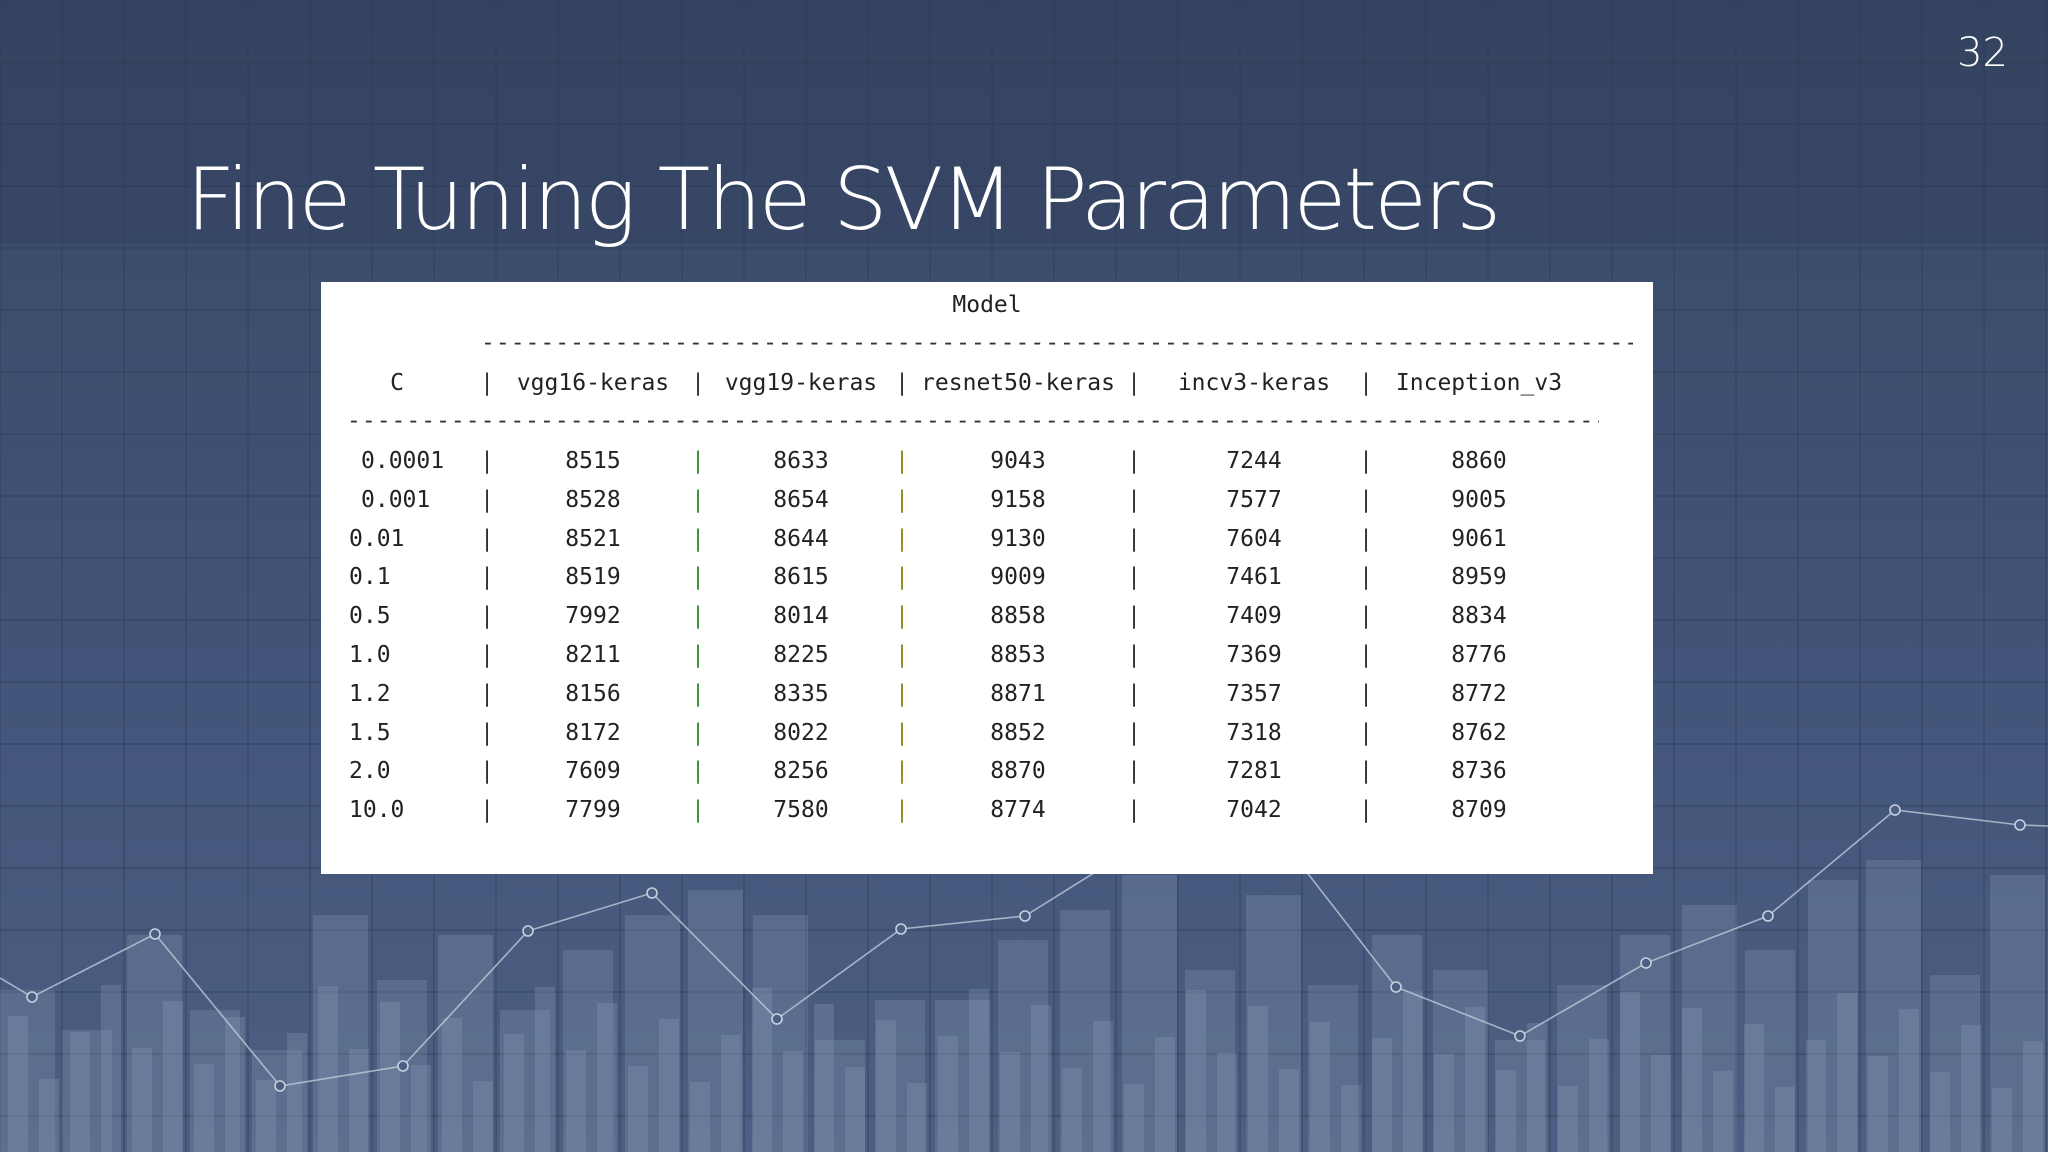  I want to click on table-cell: 8853, so click(1018, 655).